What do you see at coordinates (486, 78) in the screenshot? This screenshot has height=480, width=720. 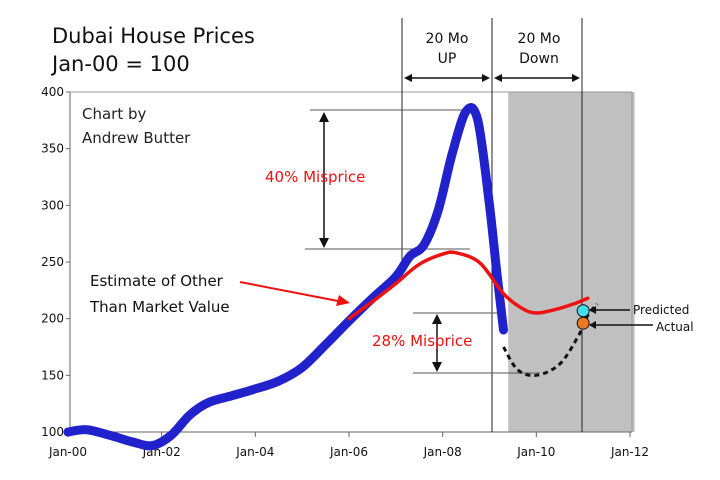 I see `up-arrow-right` at bounding box center [486, 78].